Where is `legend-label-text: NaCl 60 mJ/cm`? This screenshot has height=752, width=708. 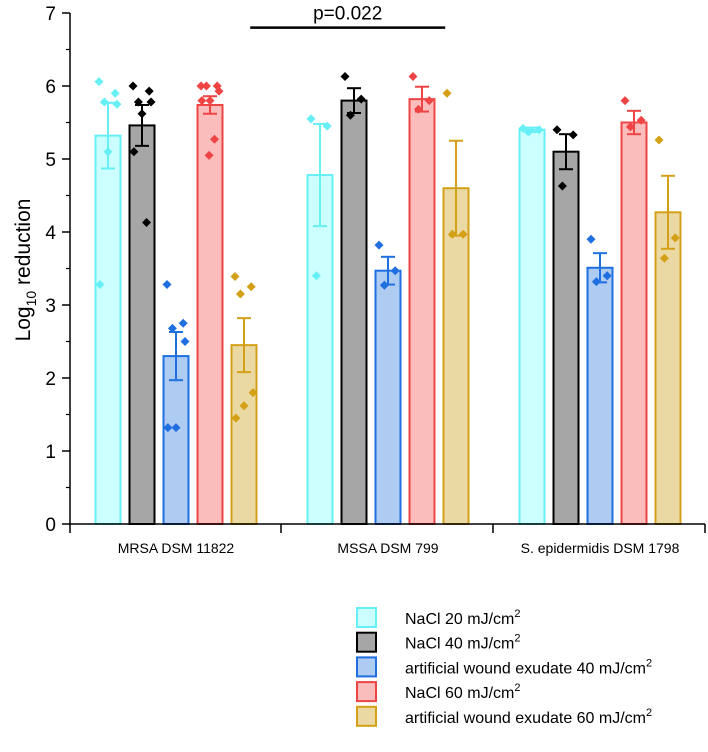 legend-label-text: NaCl 60 mJ/cm is located at coordinates (459, 693).